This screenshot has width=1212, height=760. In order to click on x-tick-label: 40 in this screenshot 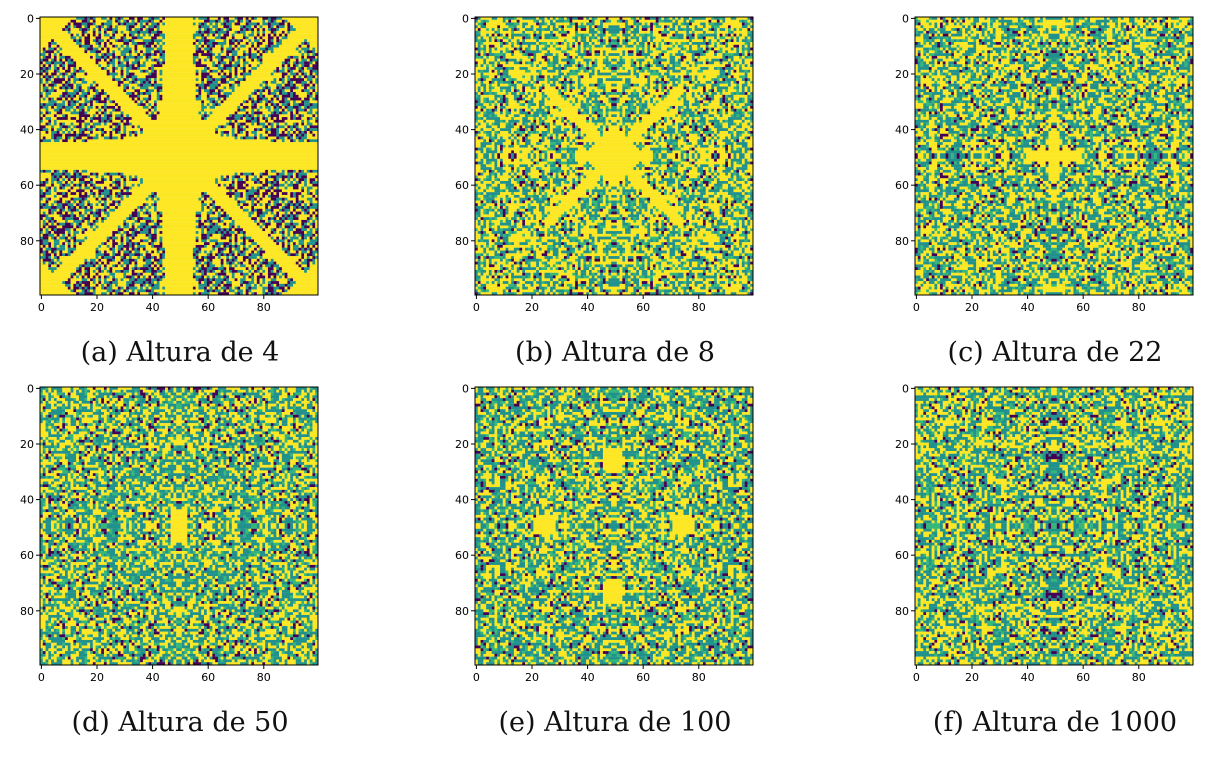, I will do `click(153, 307)`.